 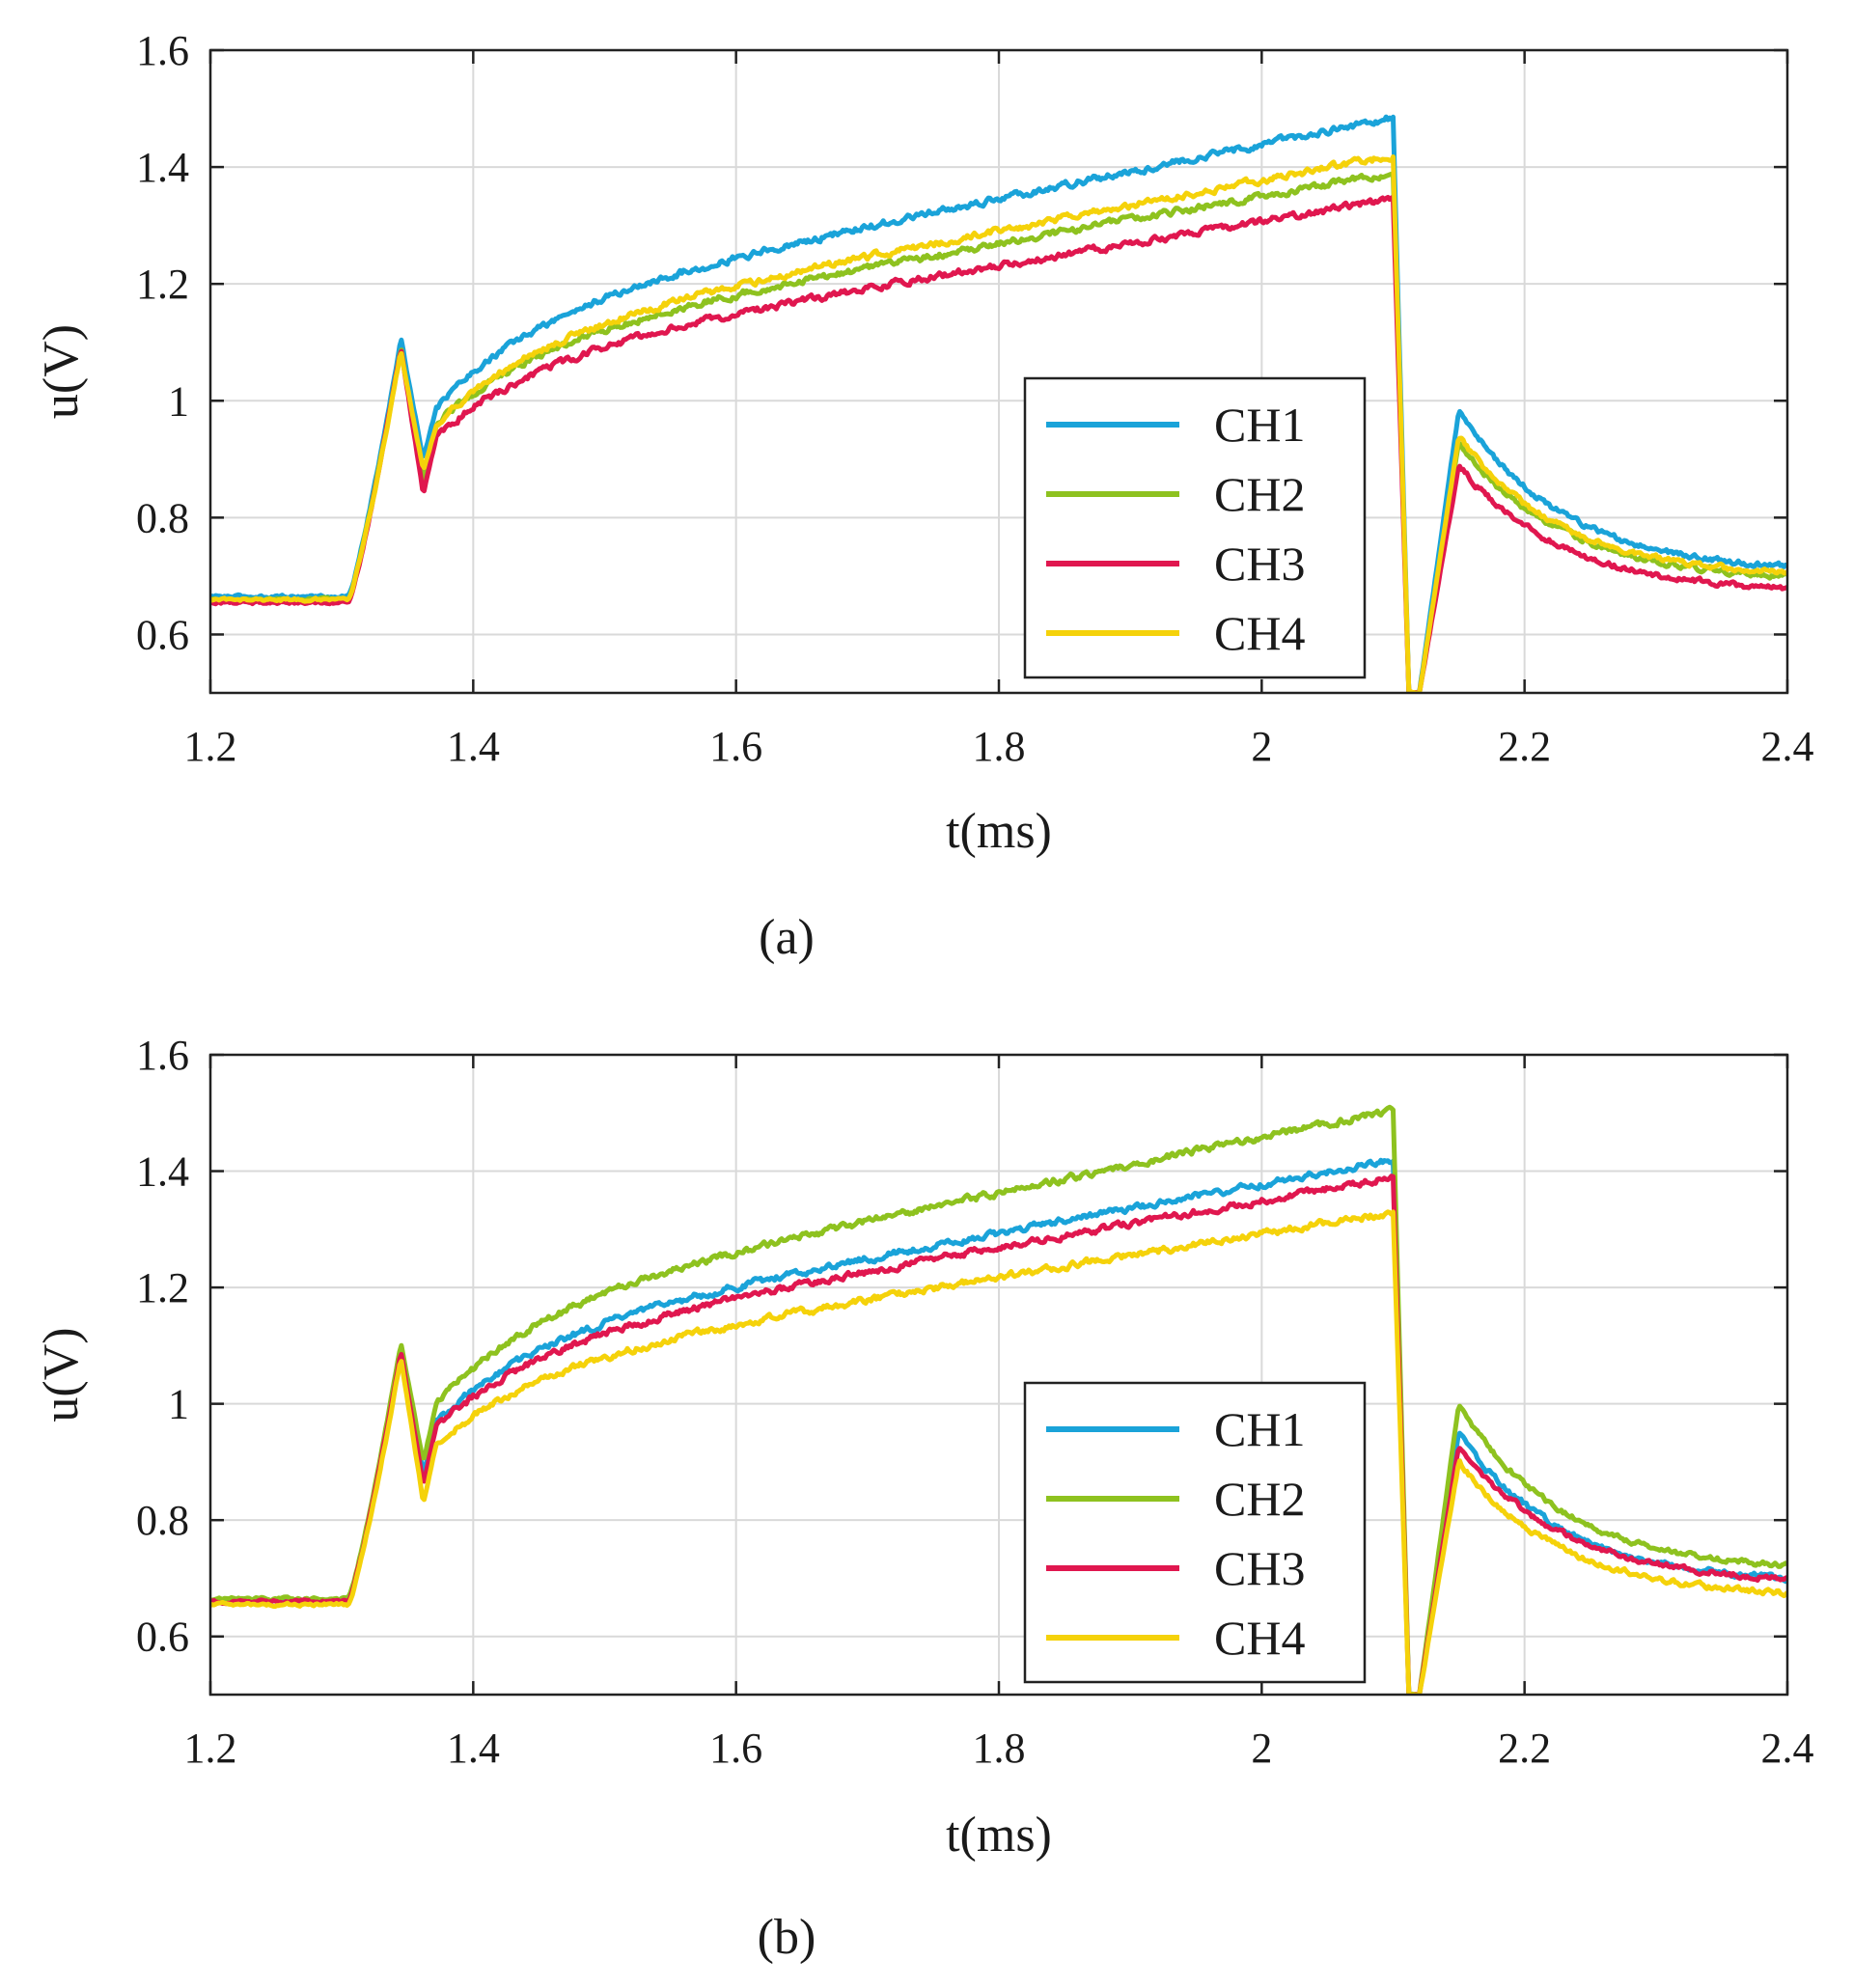 I want to click on panel-label: (b), so click(x=787, y=1937).